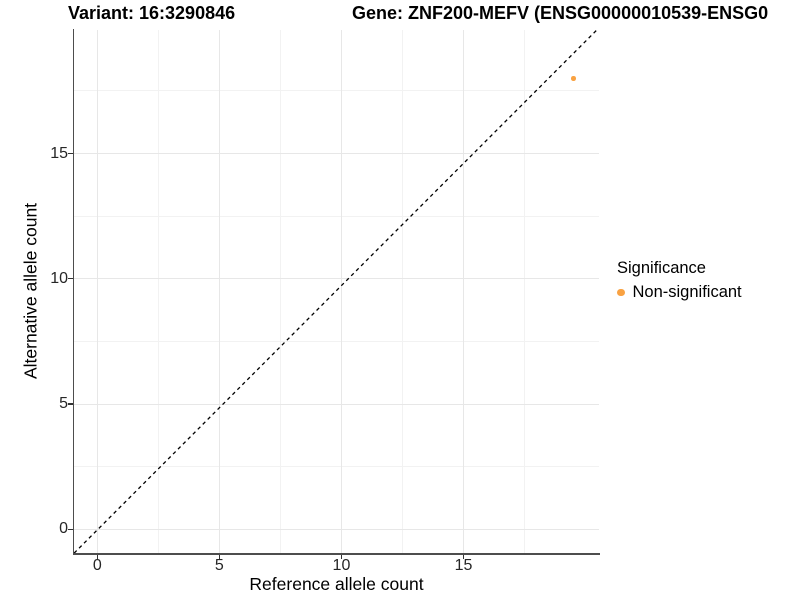 The image size is (800, 600). Describe the element at coordinates (63, 529) in the screenshot. I see `y-tick-label: 0` at that location.